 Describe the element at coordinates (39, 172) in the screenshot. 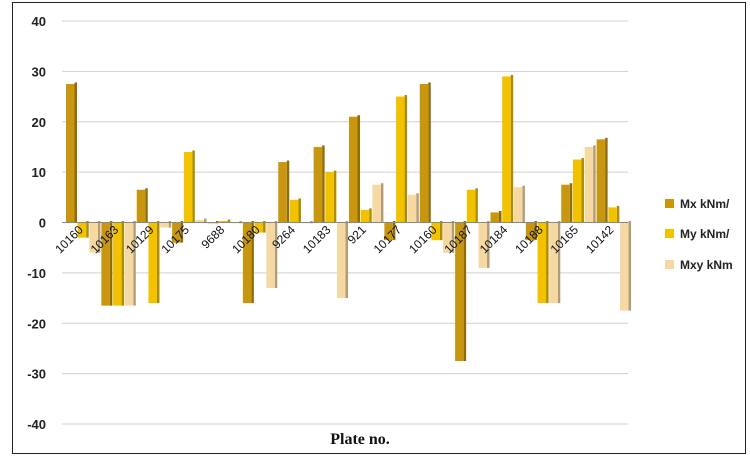

I see `y-tick-label: 10` at that location.